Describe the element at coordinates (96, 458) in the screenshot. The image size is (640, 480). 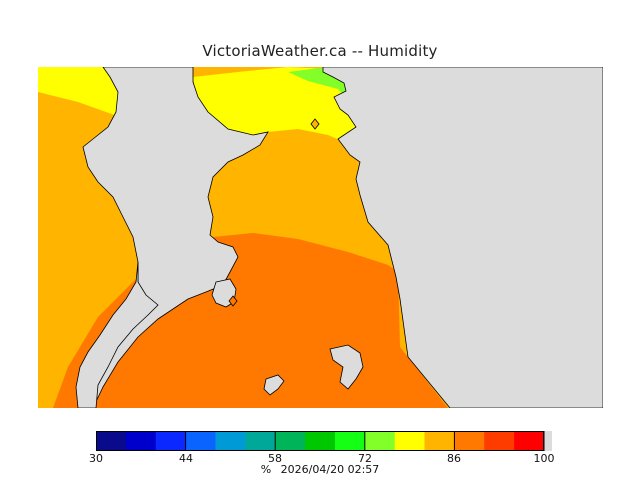
I see `tick-label: 30` at that location.